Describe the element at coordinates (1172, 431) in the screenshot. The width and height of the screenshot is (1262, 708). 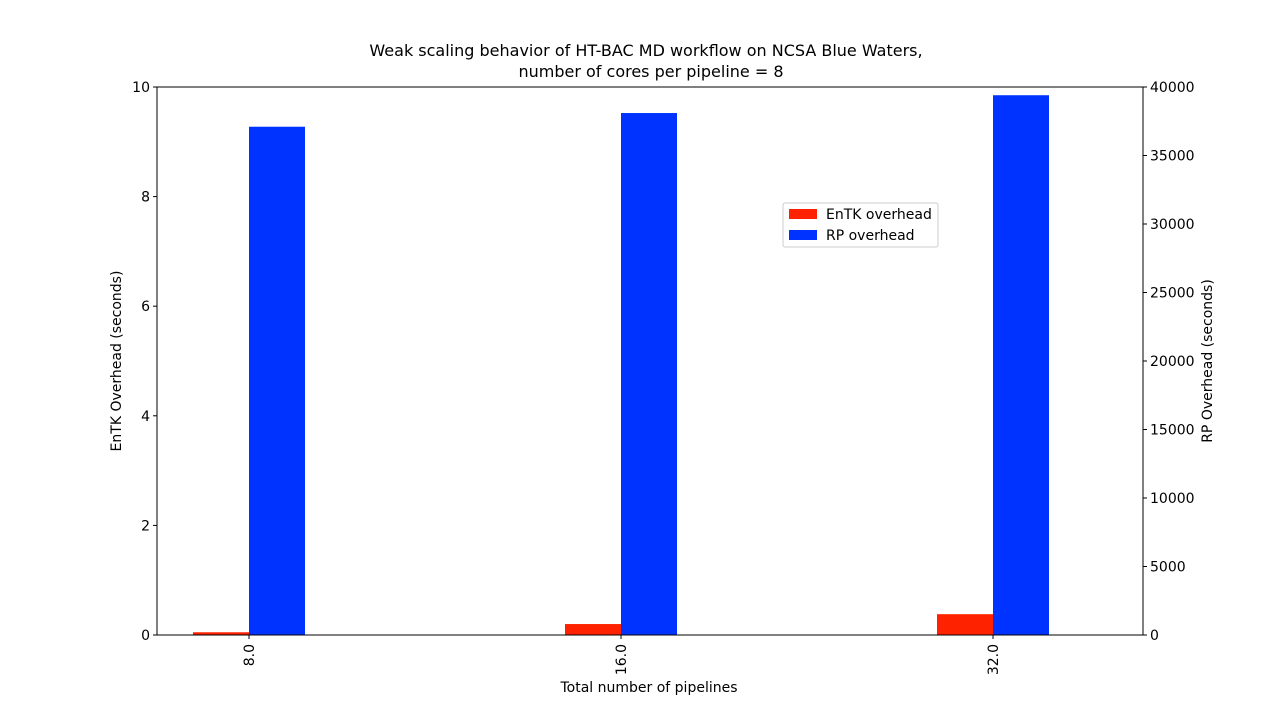
I see `y-tick-right-label: 15000` at that location.